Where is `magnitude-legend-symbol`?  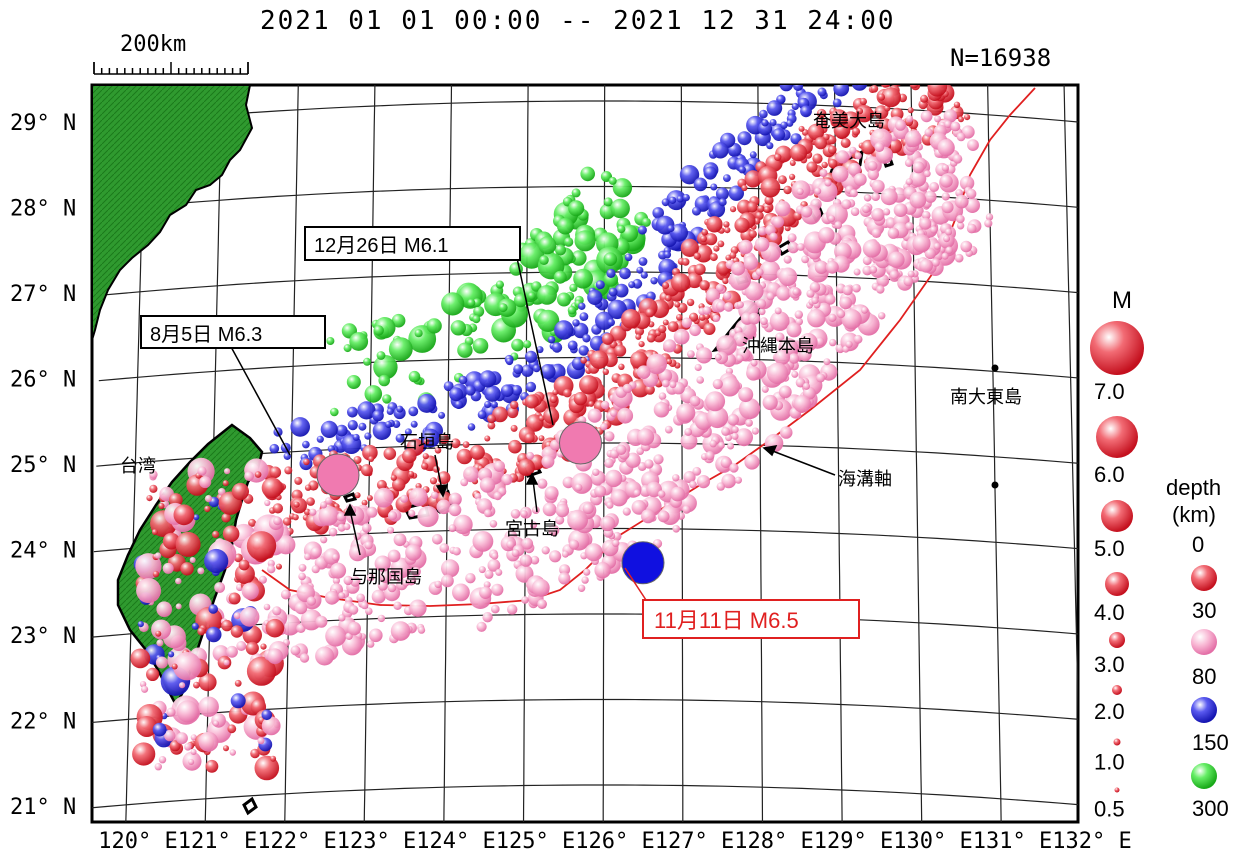 magnitude-legend-symbol is located at coordinates (1117, 516).